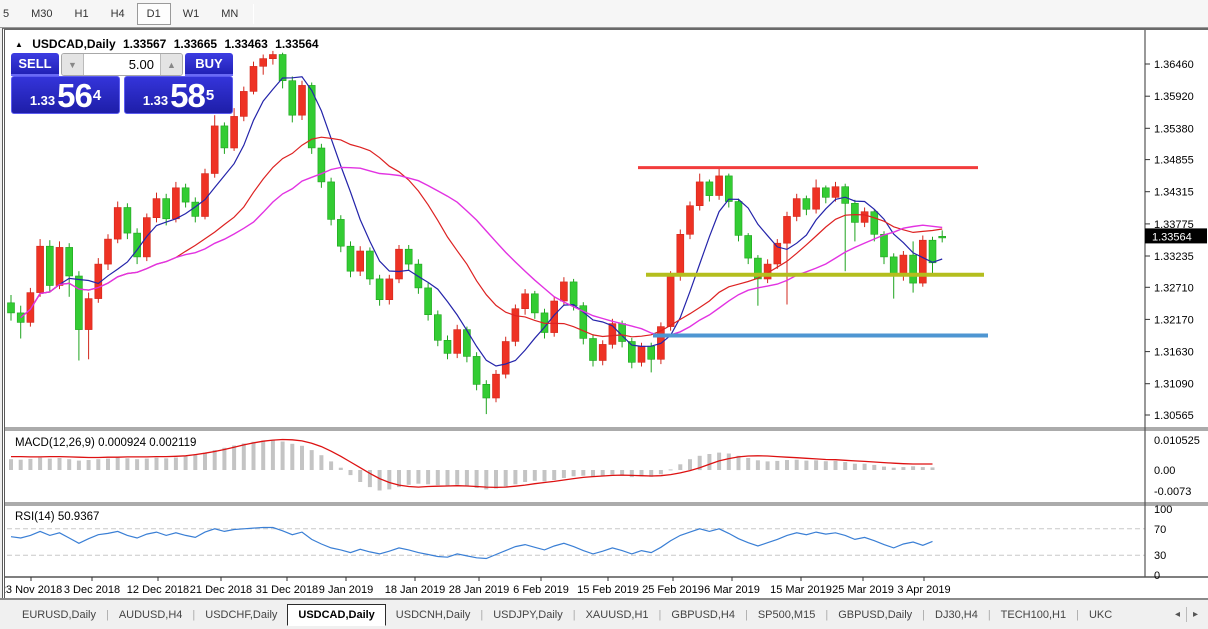 This screenshot has width=1208, height=629. I want to click on chart-tab-audusd: AUDUSD,H4, so click(150, 614).